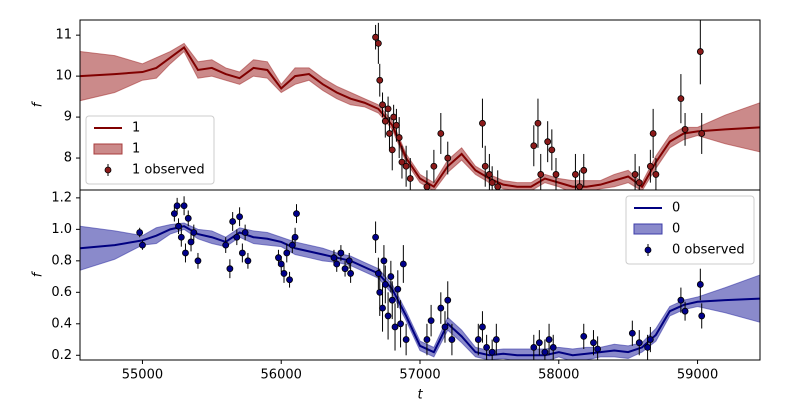 The width and height of the screenshot is (800, 404). I want to click on x-tick-label: 57000, so click(419, 375).